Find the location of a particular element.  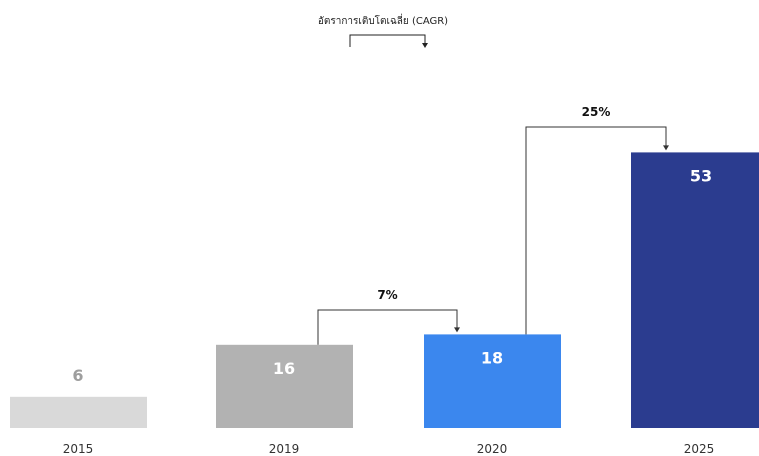

bar-2019 is located at coordinates (284, 386).